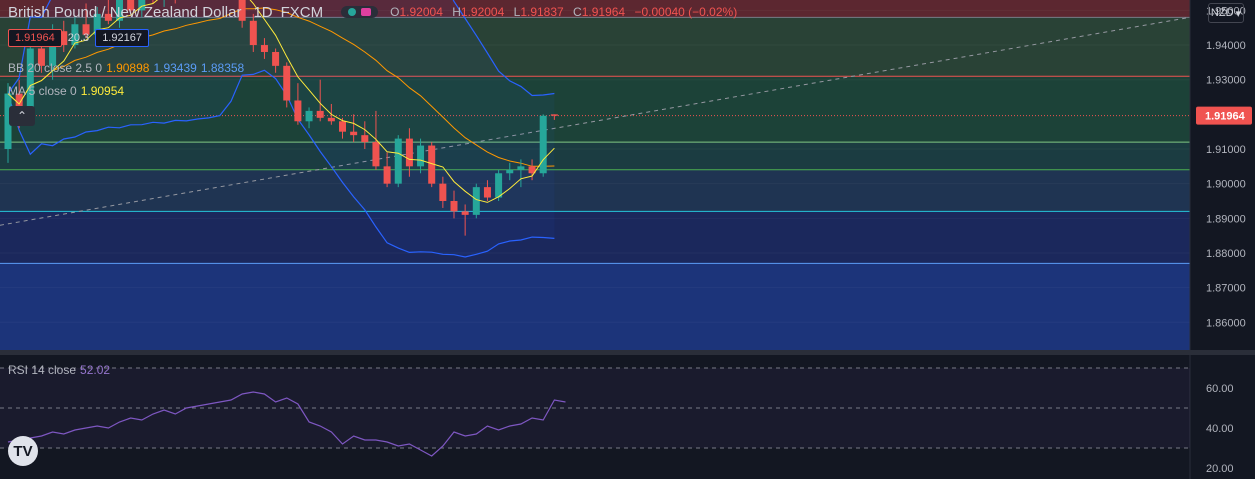  What do you see at coordinates (281, 48) in the screenshot?
I see `bb-upper-line` at bounding box center [281, 48].